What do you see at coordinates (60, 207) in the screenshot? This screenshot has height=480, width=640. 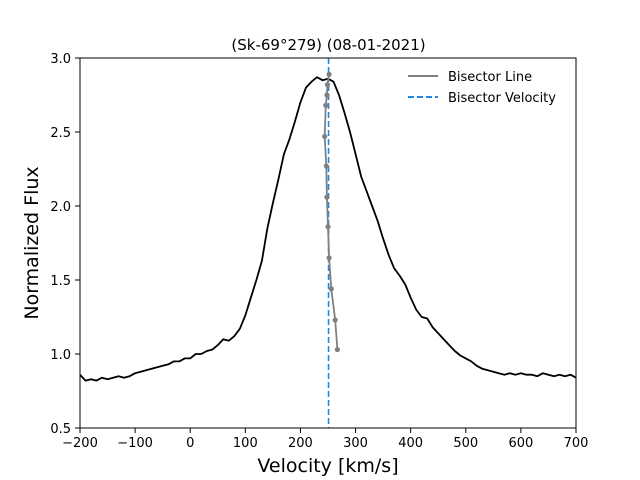 I see `y-tick-label: 2.0` at bounding box center [60, 207].